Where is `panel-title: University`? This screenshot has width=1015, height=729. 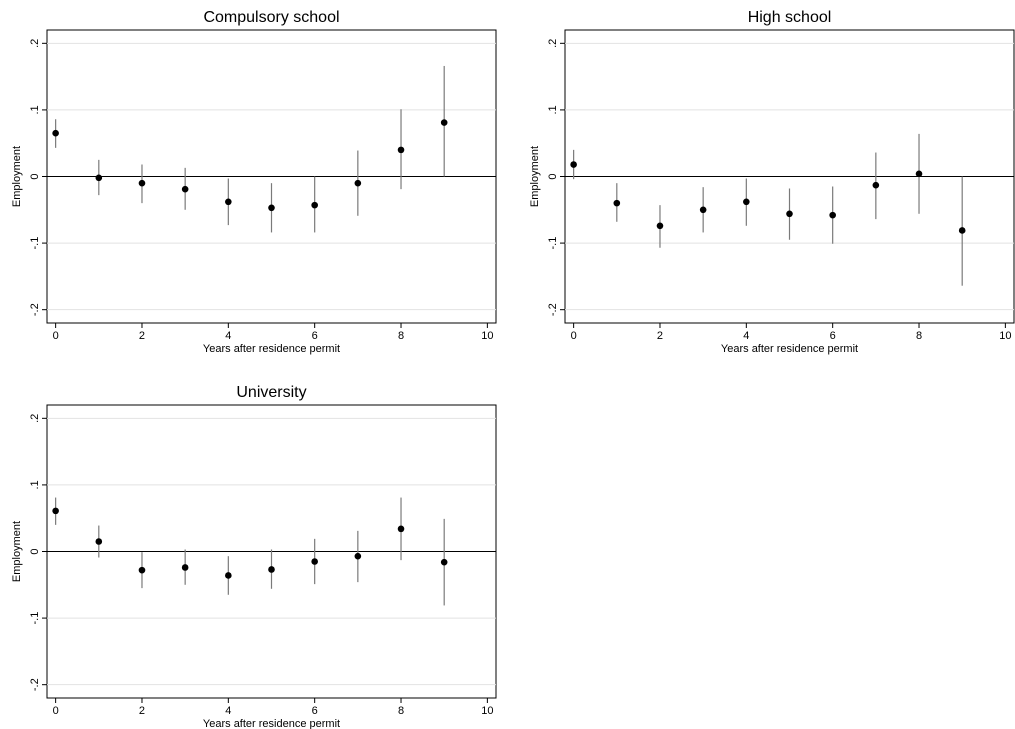
panel-title: University is located at coordinates (271, 392).